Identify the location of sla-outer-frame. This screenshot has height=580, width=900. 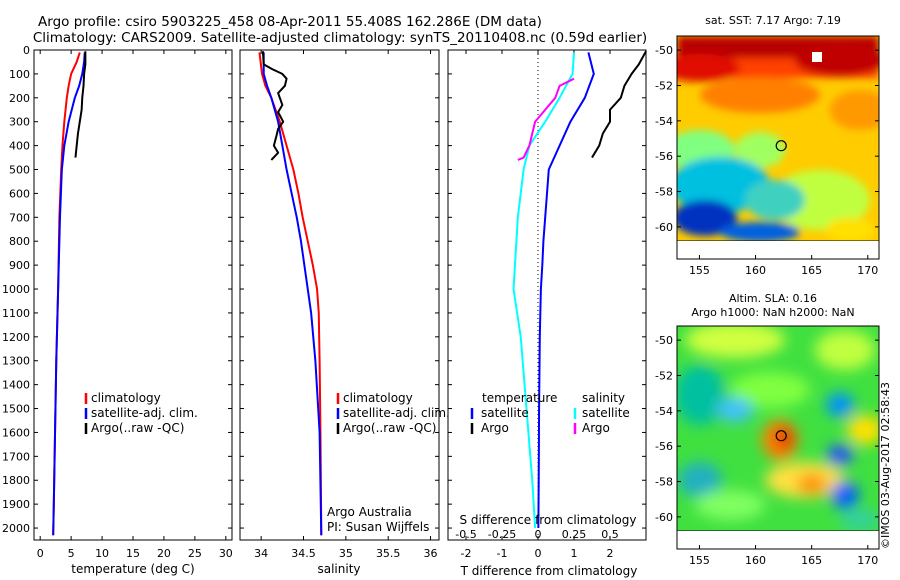
(778, 437).